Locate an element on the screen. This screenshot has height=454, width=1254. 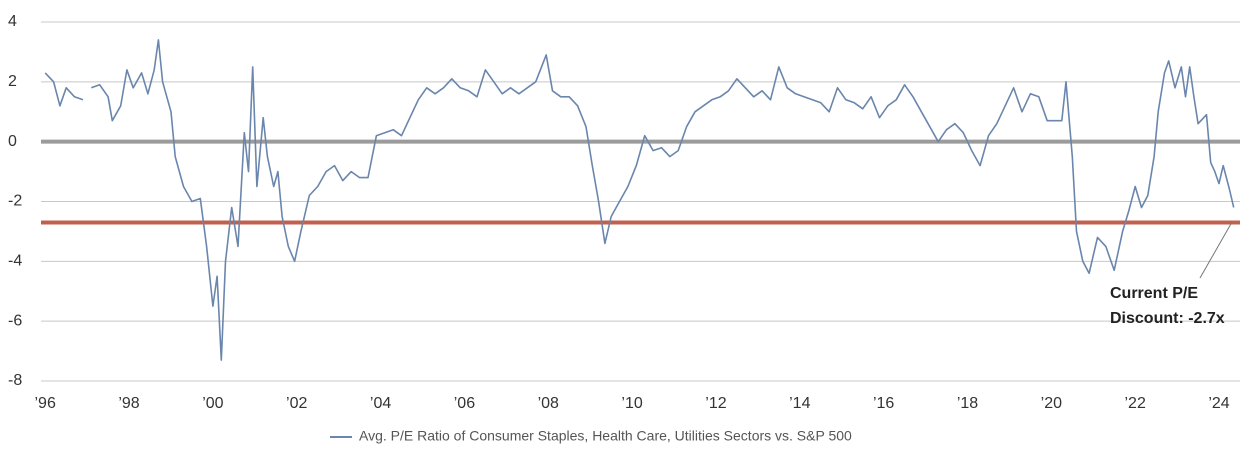
x-tick-label: ’20 is located at coordinates (1051, 403).